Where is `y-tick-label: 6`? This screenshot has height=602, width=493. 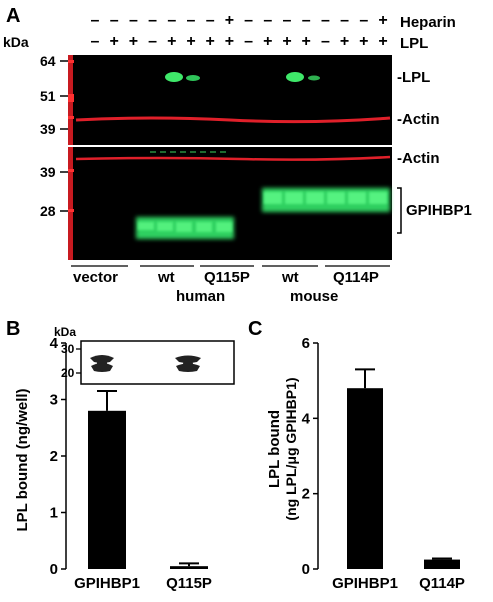 y-tick-label: 6 is located at coordinates (306, 343).